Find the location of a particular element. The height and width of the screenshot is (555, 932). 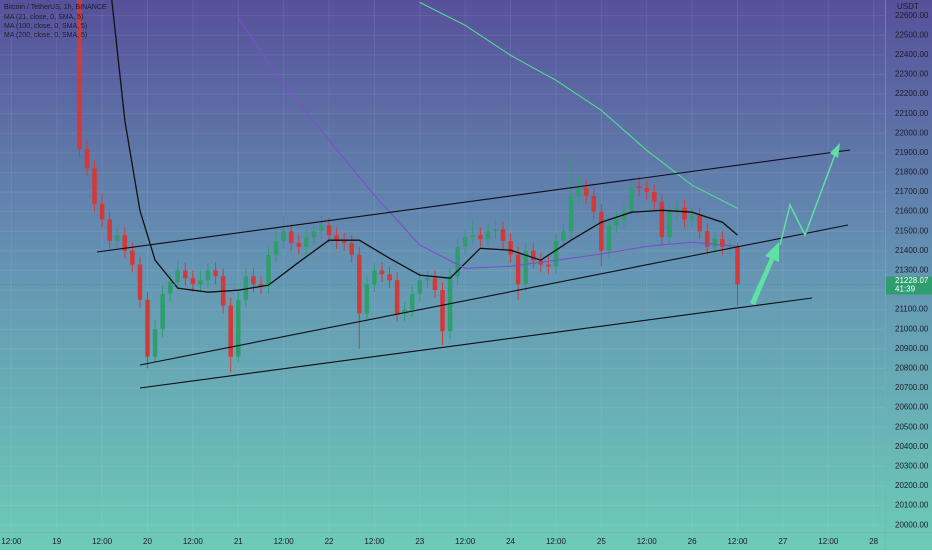

y-tick-label: 22500.00 is located at coordinates (912, 34).